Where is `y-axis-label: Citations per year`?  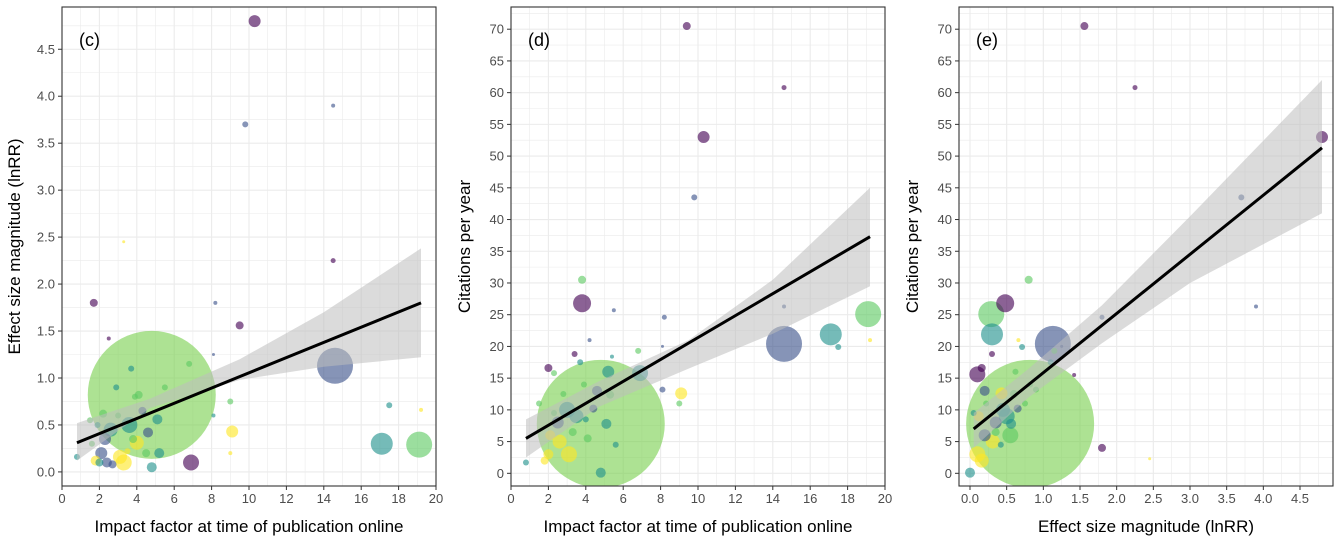 y-axis-label: Citations per year is located at coordinates (912, 247).